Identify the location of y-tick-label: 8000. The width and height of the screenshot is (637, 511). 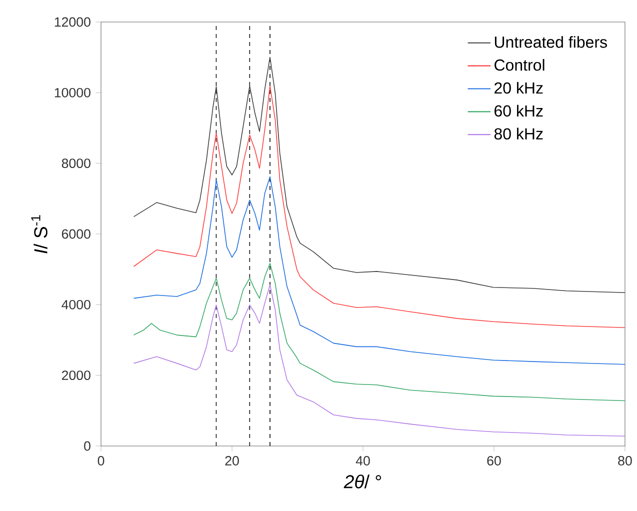
(76, 163).